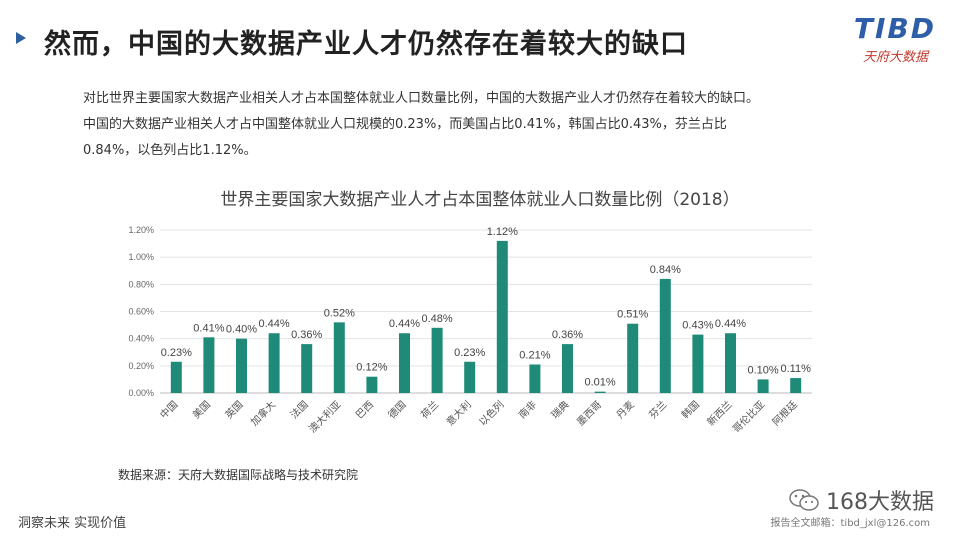  Describe the element at coordinates (850, 523) in the screenshot. I see `email-note: 报告全文邮箱：tibd_jxl@126.com` at that location.